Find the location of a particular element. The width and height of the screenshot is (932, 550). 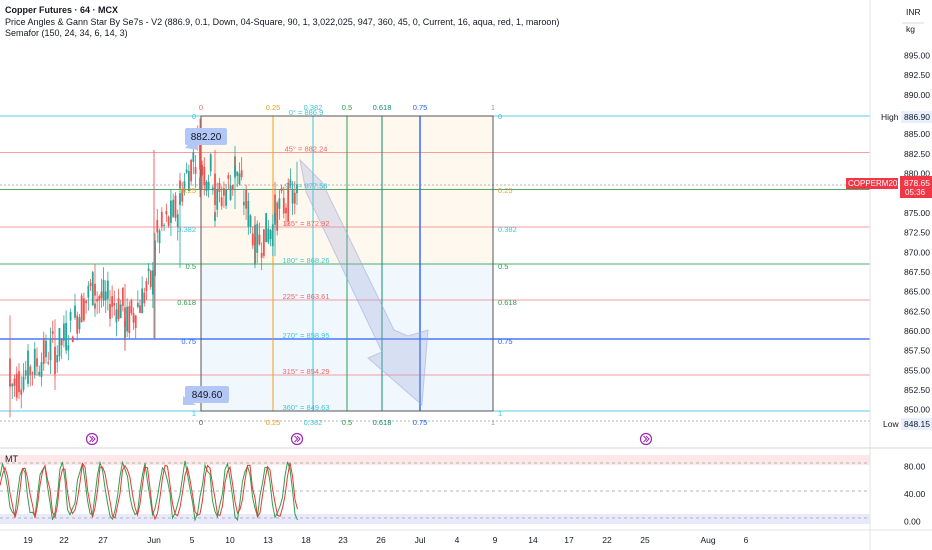

last-price-box is located at coordinates (916, 187).